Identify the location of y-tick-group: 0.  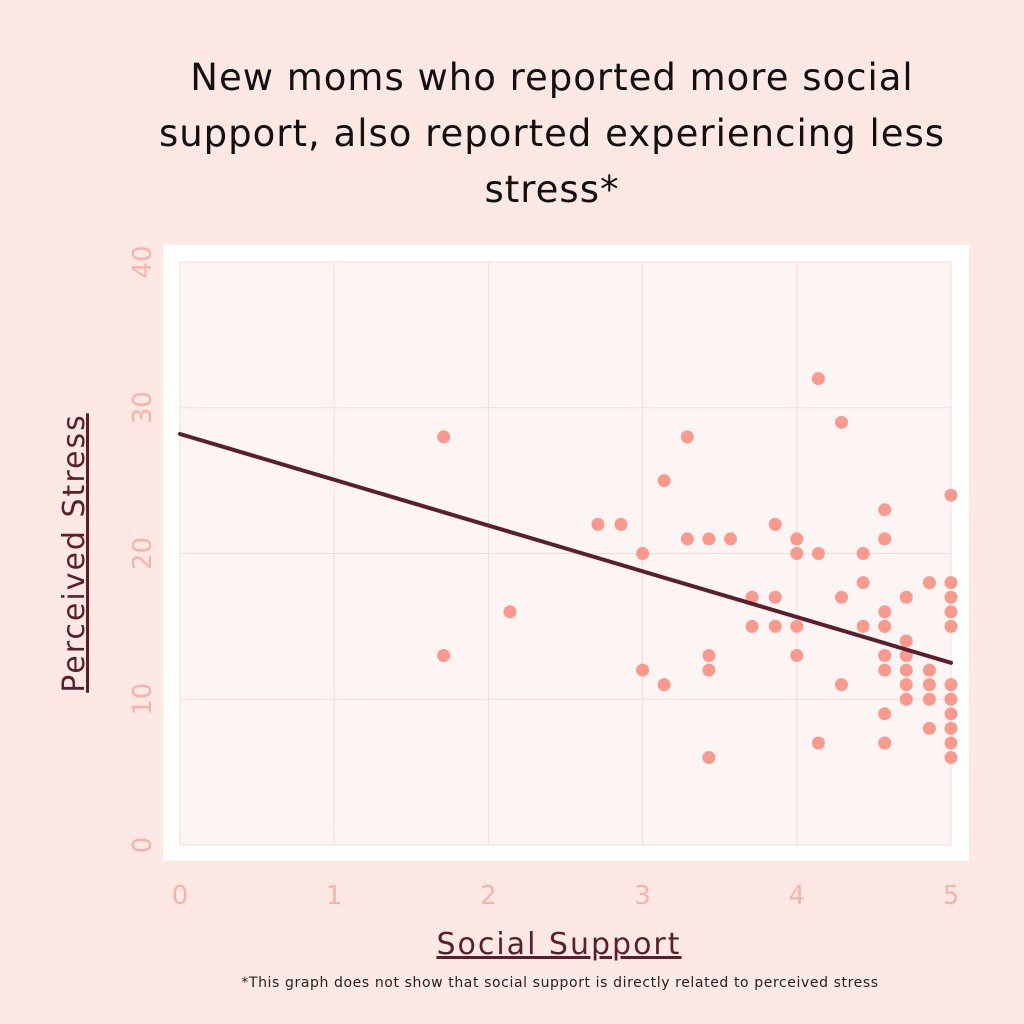
(143, 845).